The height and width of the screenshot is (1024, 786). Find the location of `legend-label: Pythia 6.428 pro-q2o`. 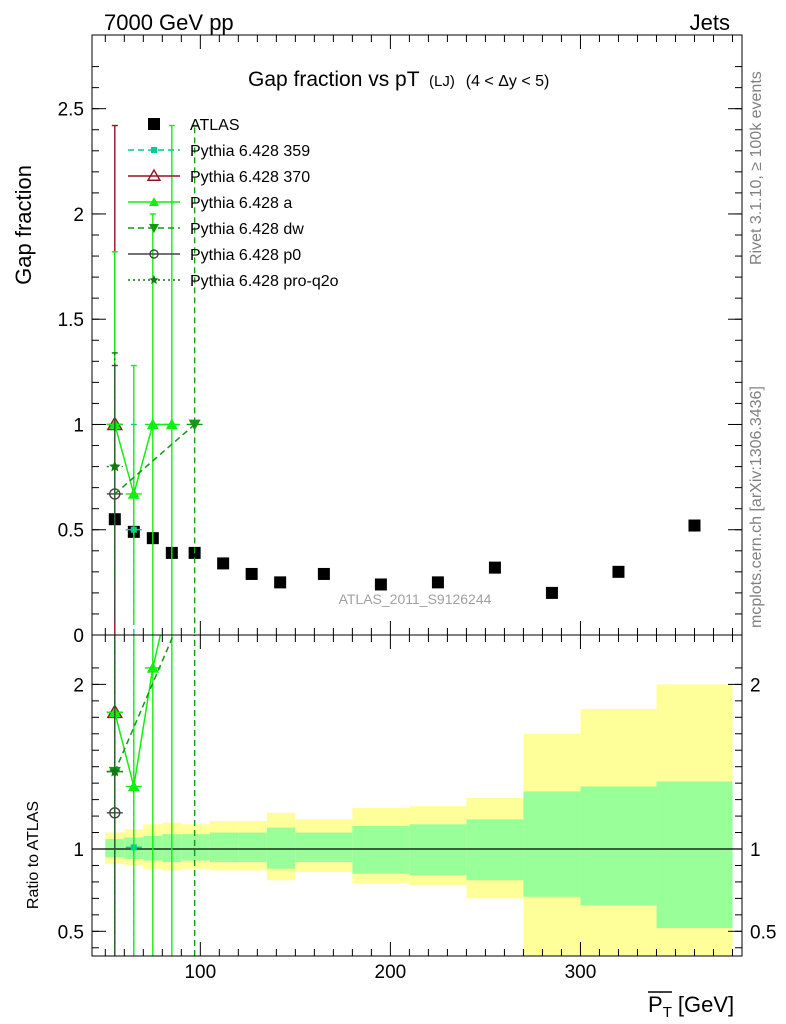

legend-label: Pythia 6.428 pro-q2o is located at coordinates (264, 281).